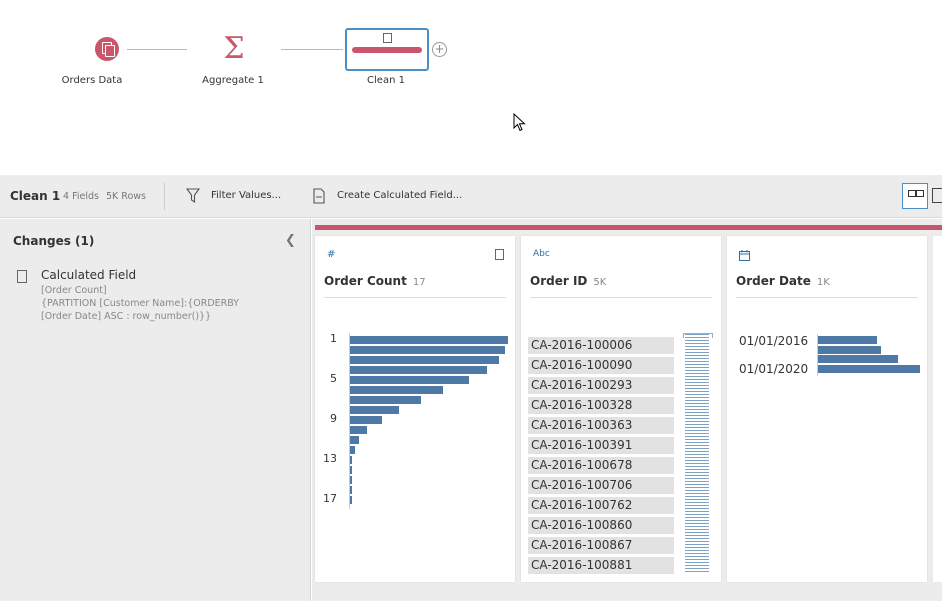  Describe the element at coordinates (601, 485) in the screenshot. I see `order-id-value: CA-2016-100706` at that location.